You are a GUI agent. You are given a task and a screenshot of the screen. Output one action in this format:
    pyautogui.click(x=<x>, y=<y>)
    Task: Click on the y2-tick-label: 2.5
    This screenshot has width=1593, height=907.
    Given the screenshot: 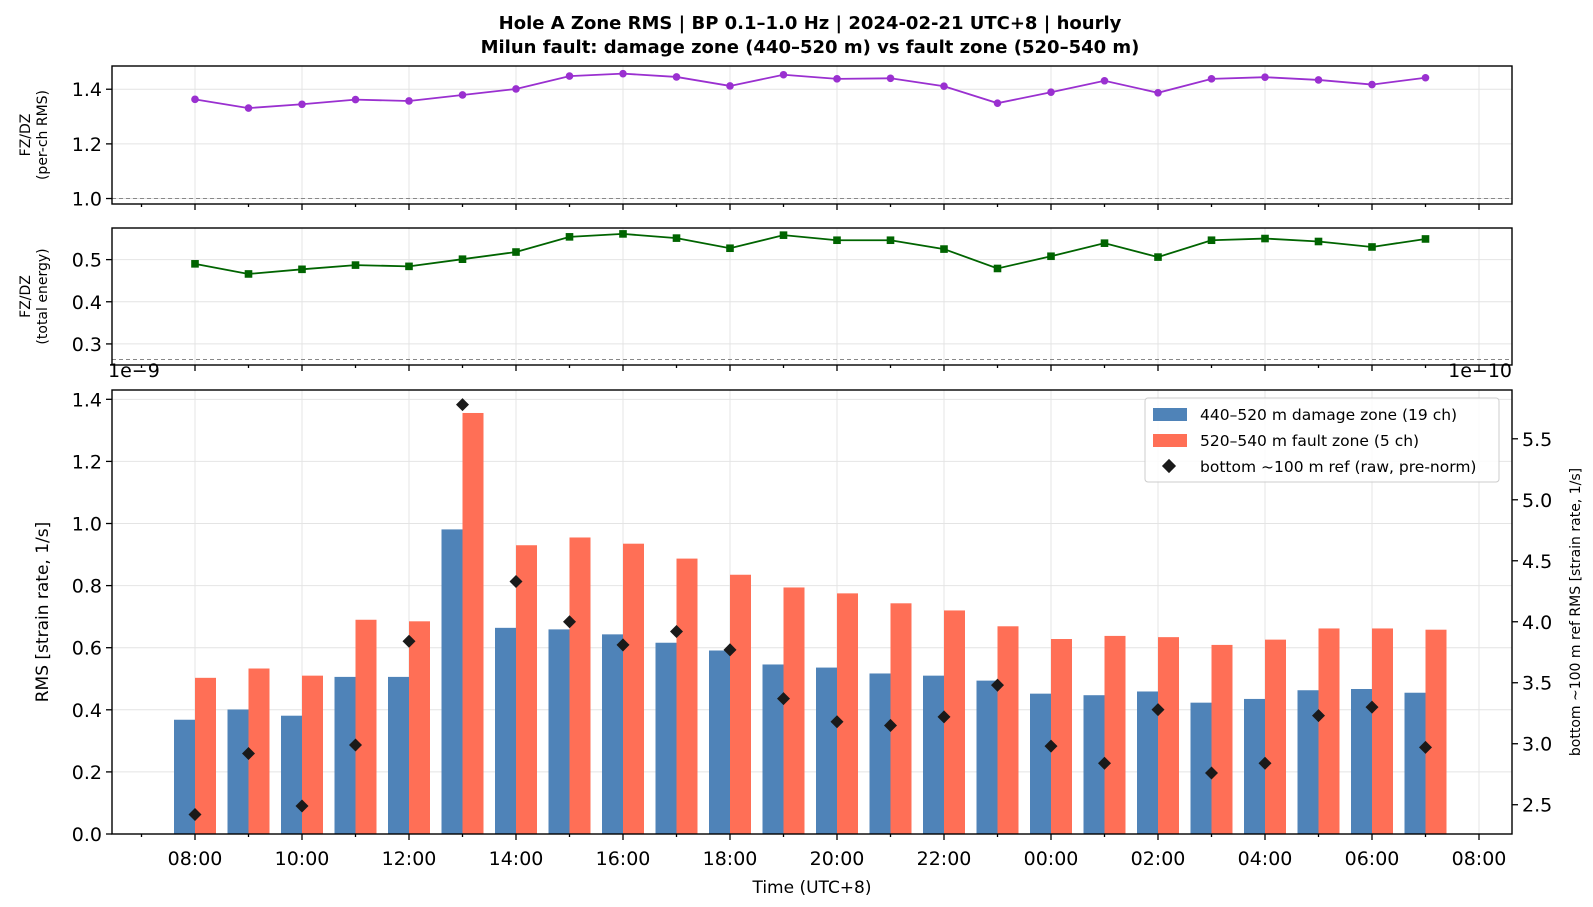 What is the action you would take?
    pyautogui.click(x=1537, y=806)
    